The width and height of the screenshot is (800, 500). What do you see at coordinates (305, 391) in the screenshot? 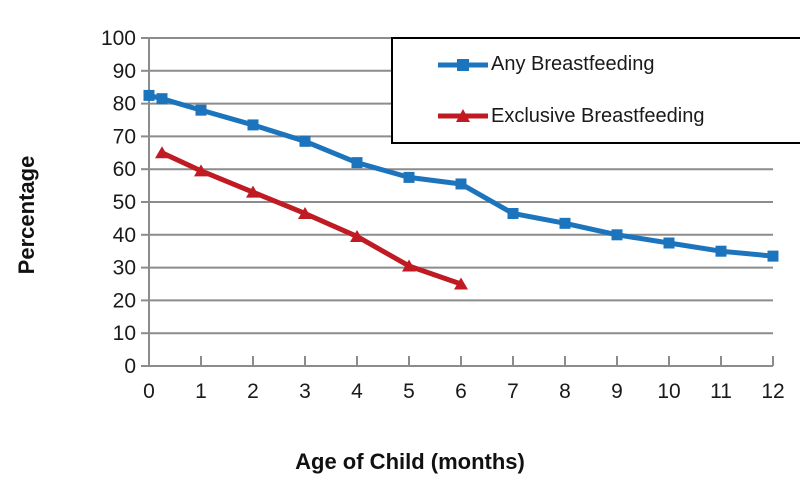
I see `x-tick-label: 3` at bounding box center [305, 391].